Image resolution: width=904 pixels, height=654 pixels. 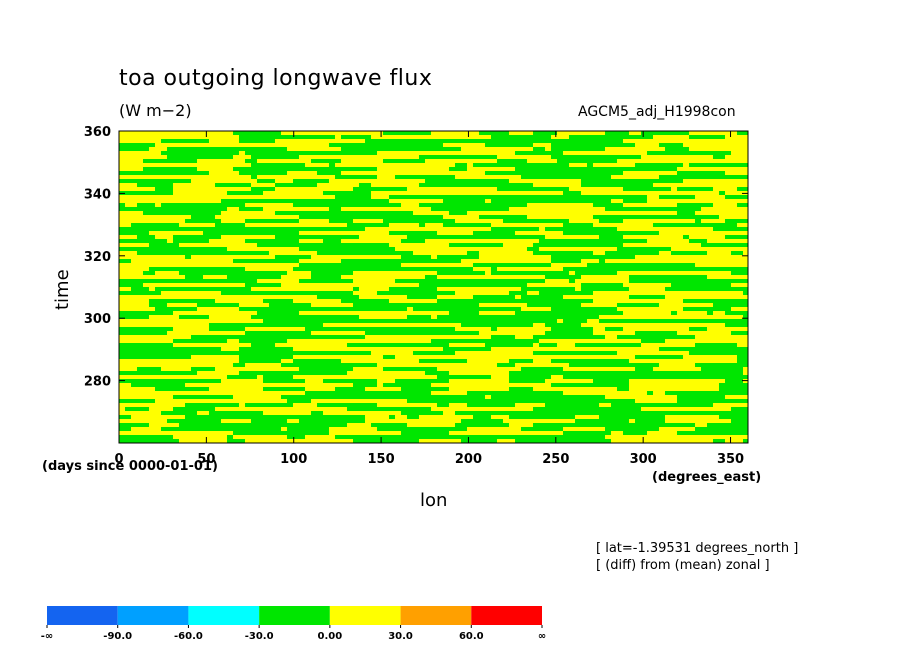 What do you see at coordinates (643, 459) in the screenshot?
I see `x-tick-label: 300` at bounding box center [643, 459].